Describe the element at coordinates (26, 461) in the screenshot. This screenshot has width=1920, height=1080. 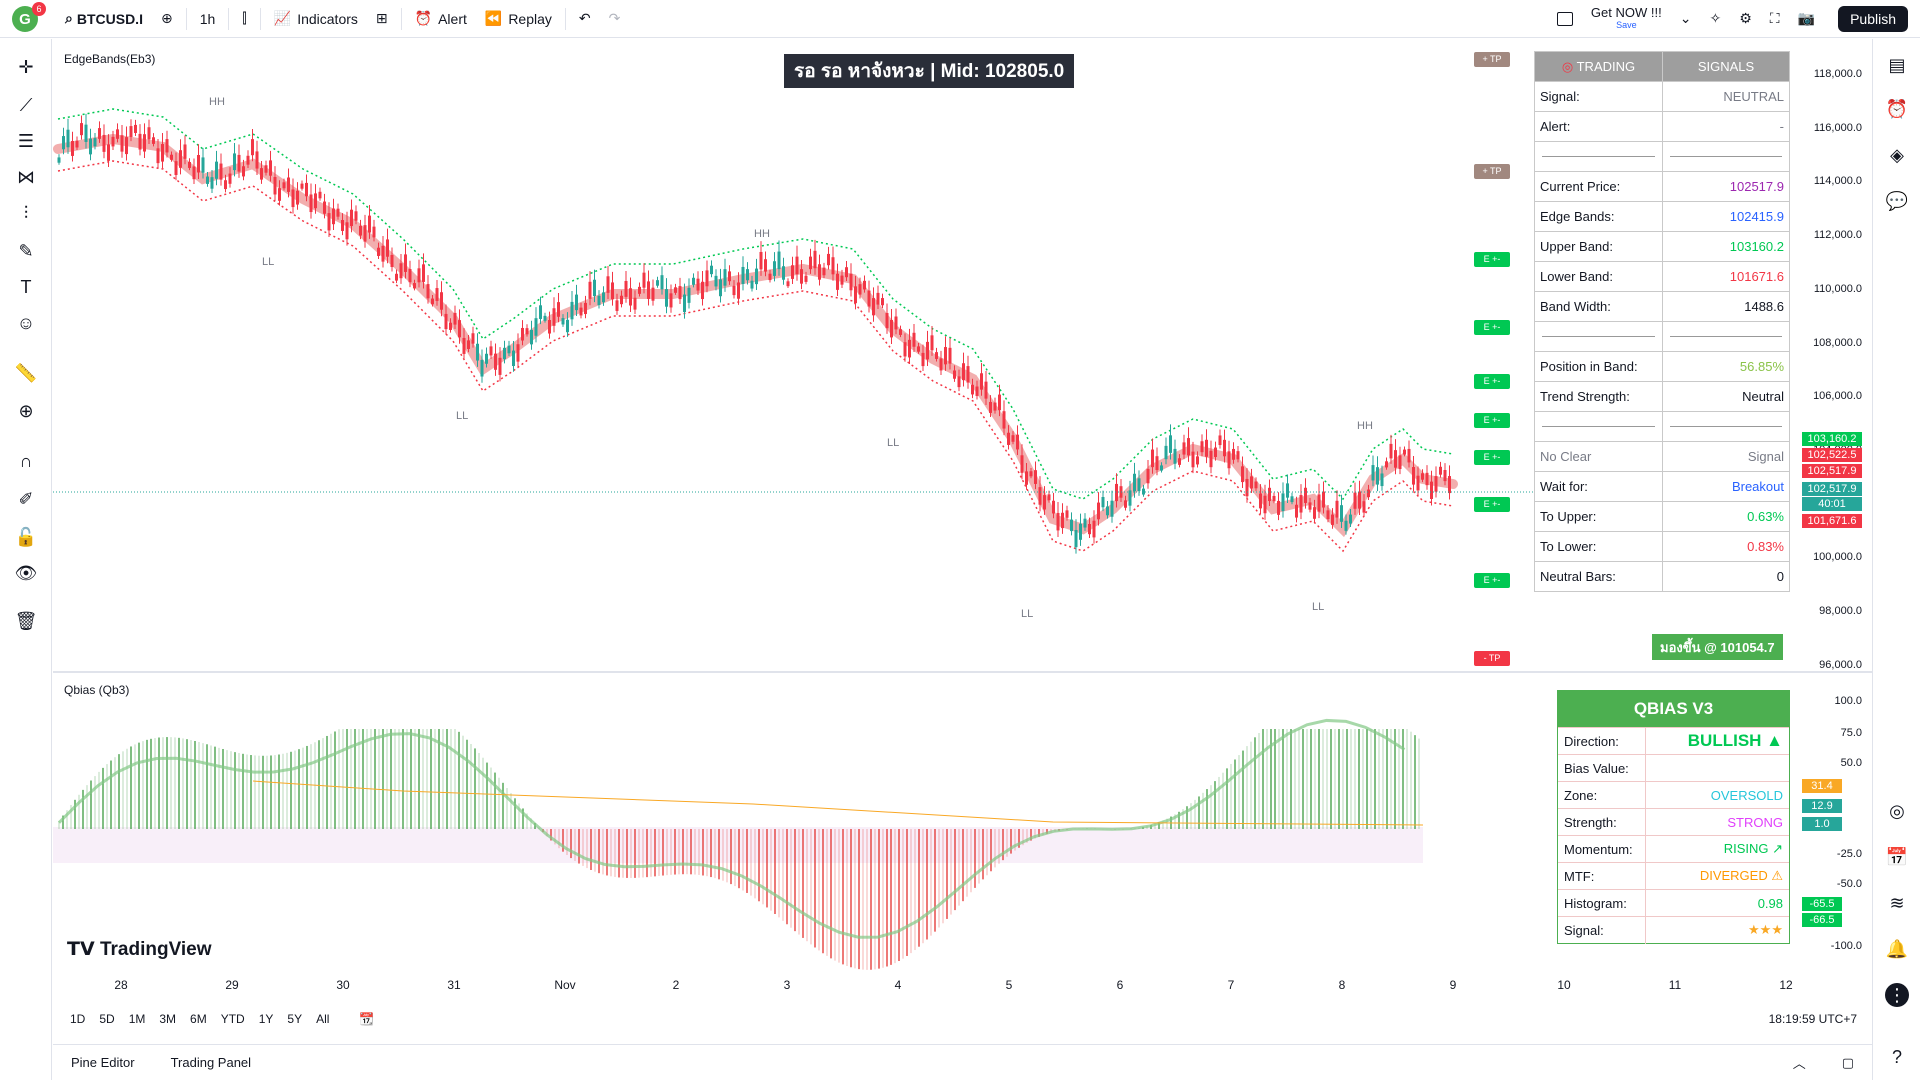
I see `magnet-icon: ∩` at that location.